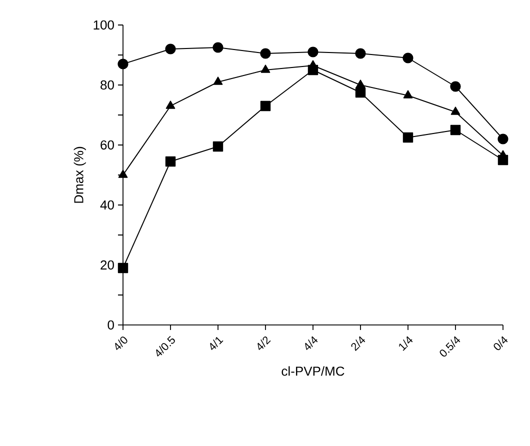 The height and width of the screenshot is (446, 530). I want to click on y-tick-label: 60, so click(107, 145).